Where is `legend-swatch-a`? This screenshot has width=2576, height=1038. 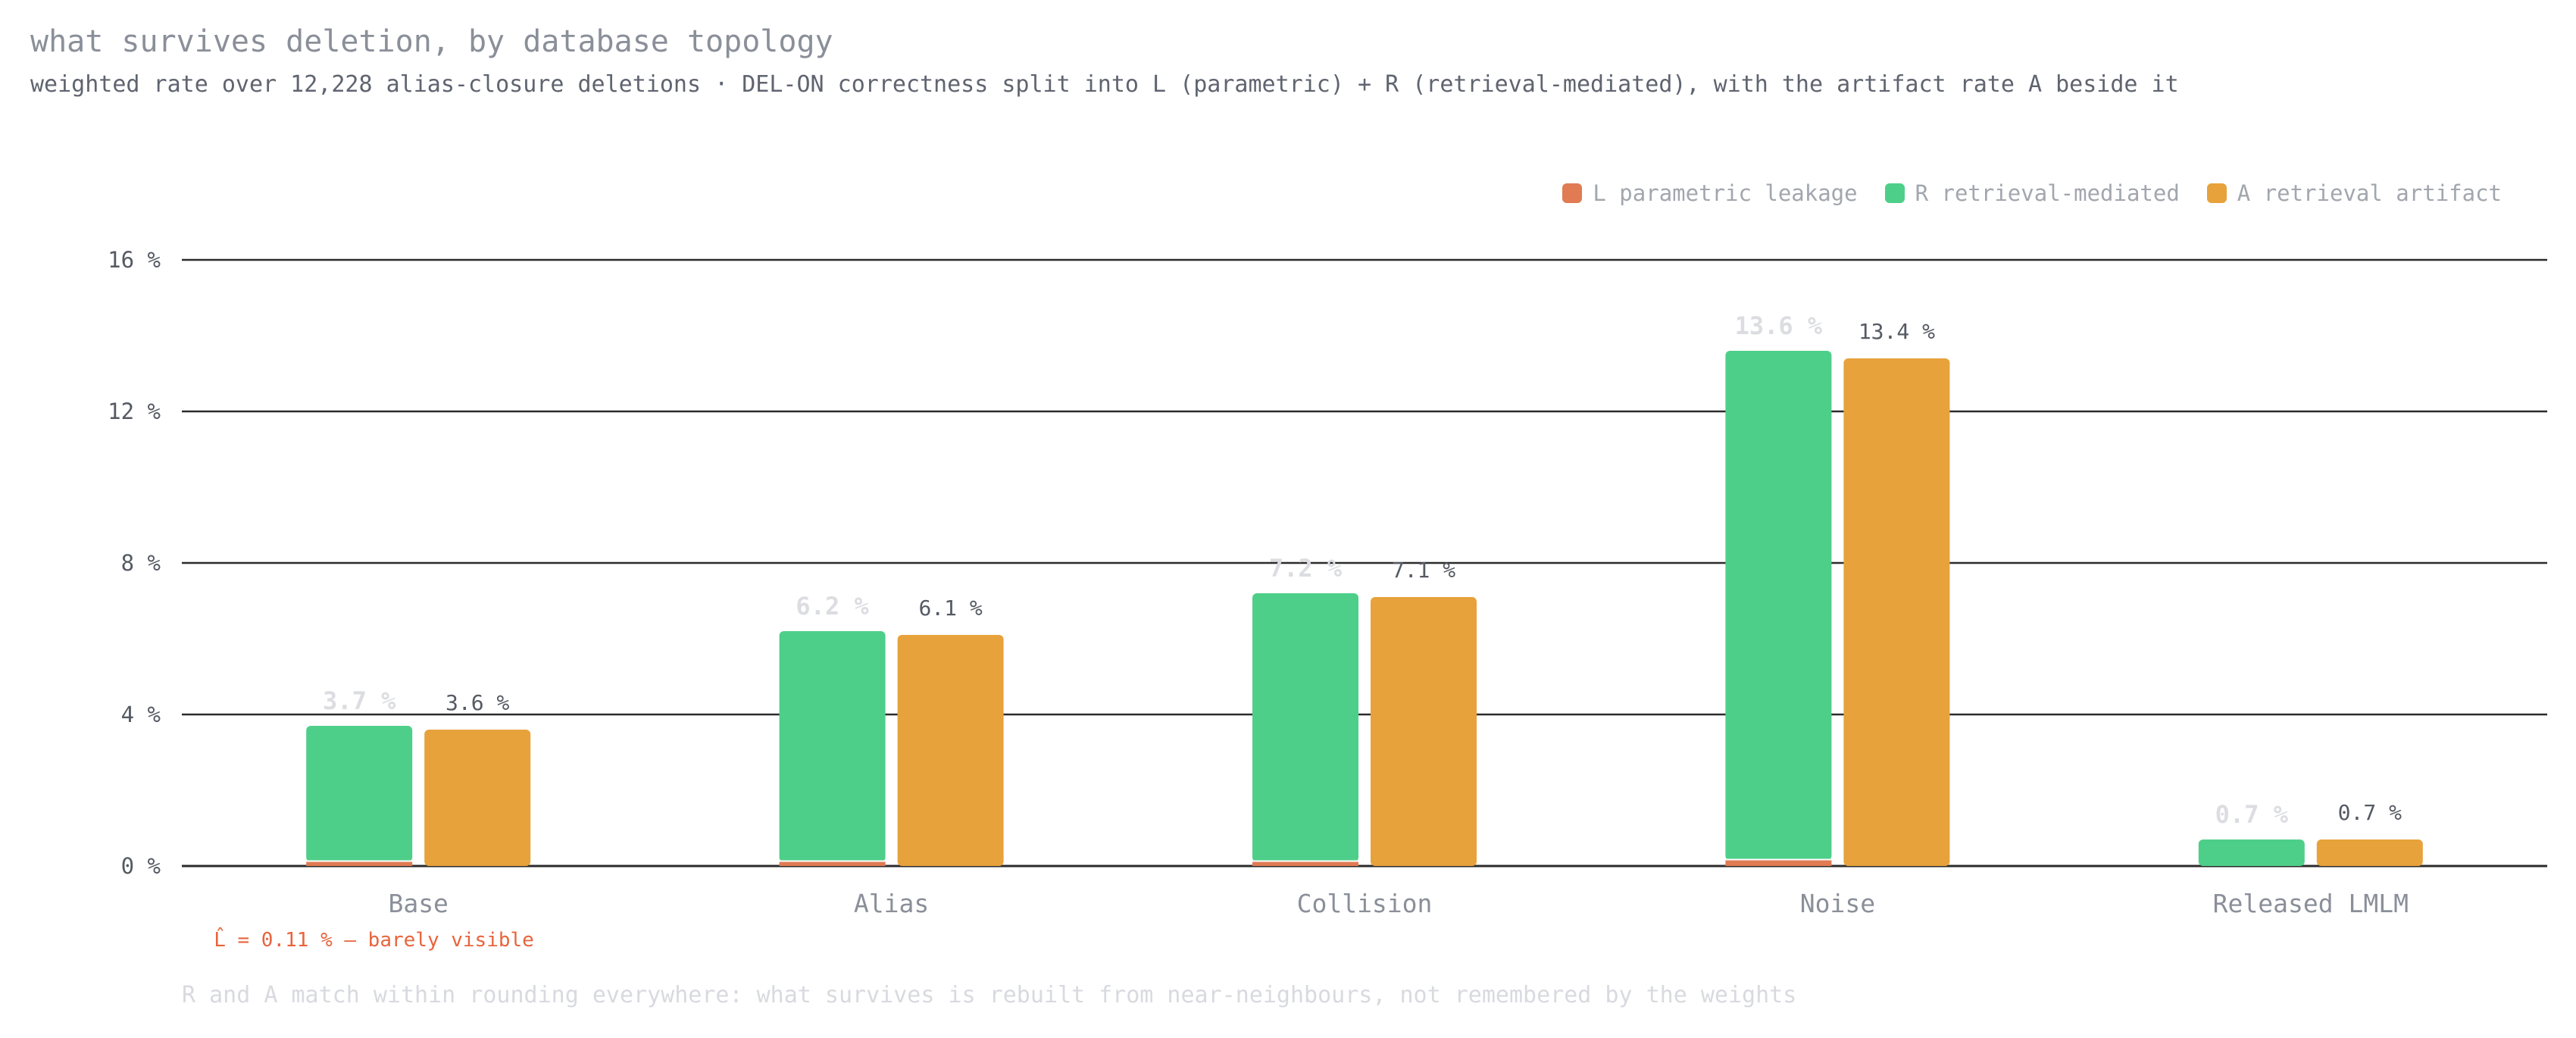 legend-swatch-a is located at coordinates (2216, 193).